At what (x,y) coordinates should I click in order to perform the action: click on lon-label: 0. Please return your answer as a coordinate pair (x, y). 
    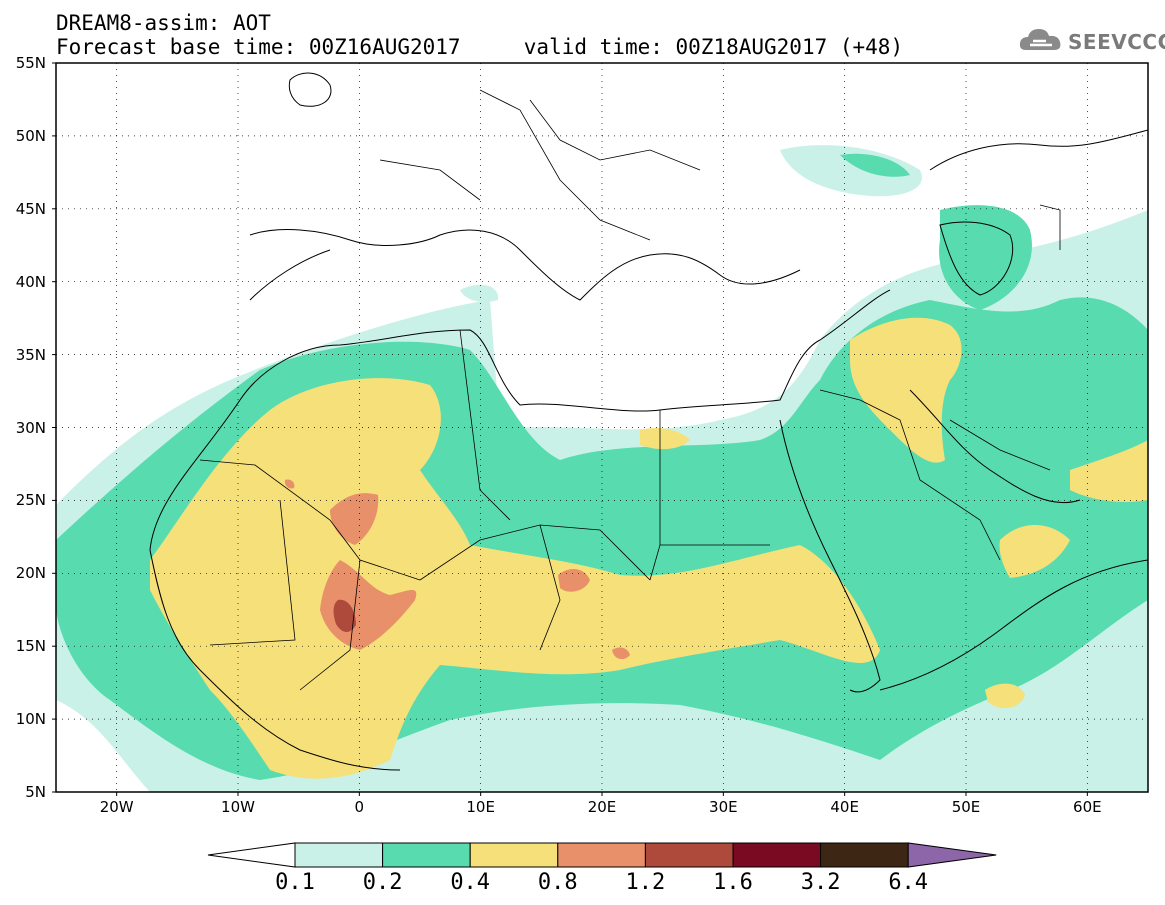
    Looking at the image, I should click on (359, 807).